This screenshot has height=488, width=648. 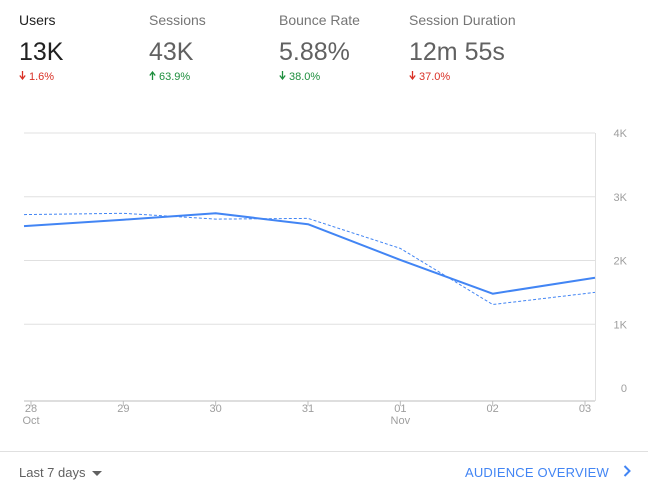 I want to click on audience-overview-label: AUDIENCE OVERVIEW, so click(x=536, y=472).